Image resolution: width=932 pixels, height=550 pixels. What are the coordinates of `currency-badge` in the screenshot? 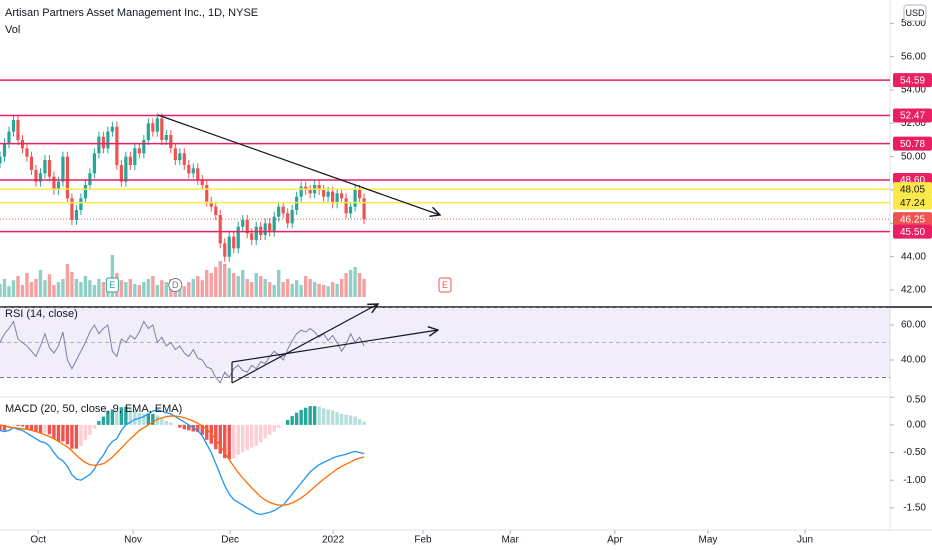 It's located at (915, 13).